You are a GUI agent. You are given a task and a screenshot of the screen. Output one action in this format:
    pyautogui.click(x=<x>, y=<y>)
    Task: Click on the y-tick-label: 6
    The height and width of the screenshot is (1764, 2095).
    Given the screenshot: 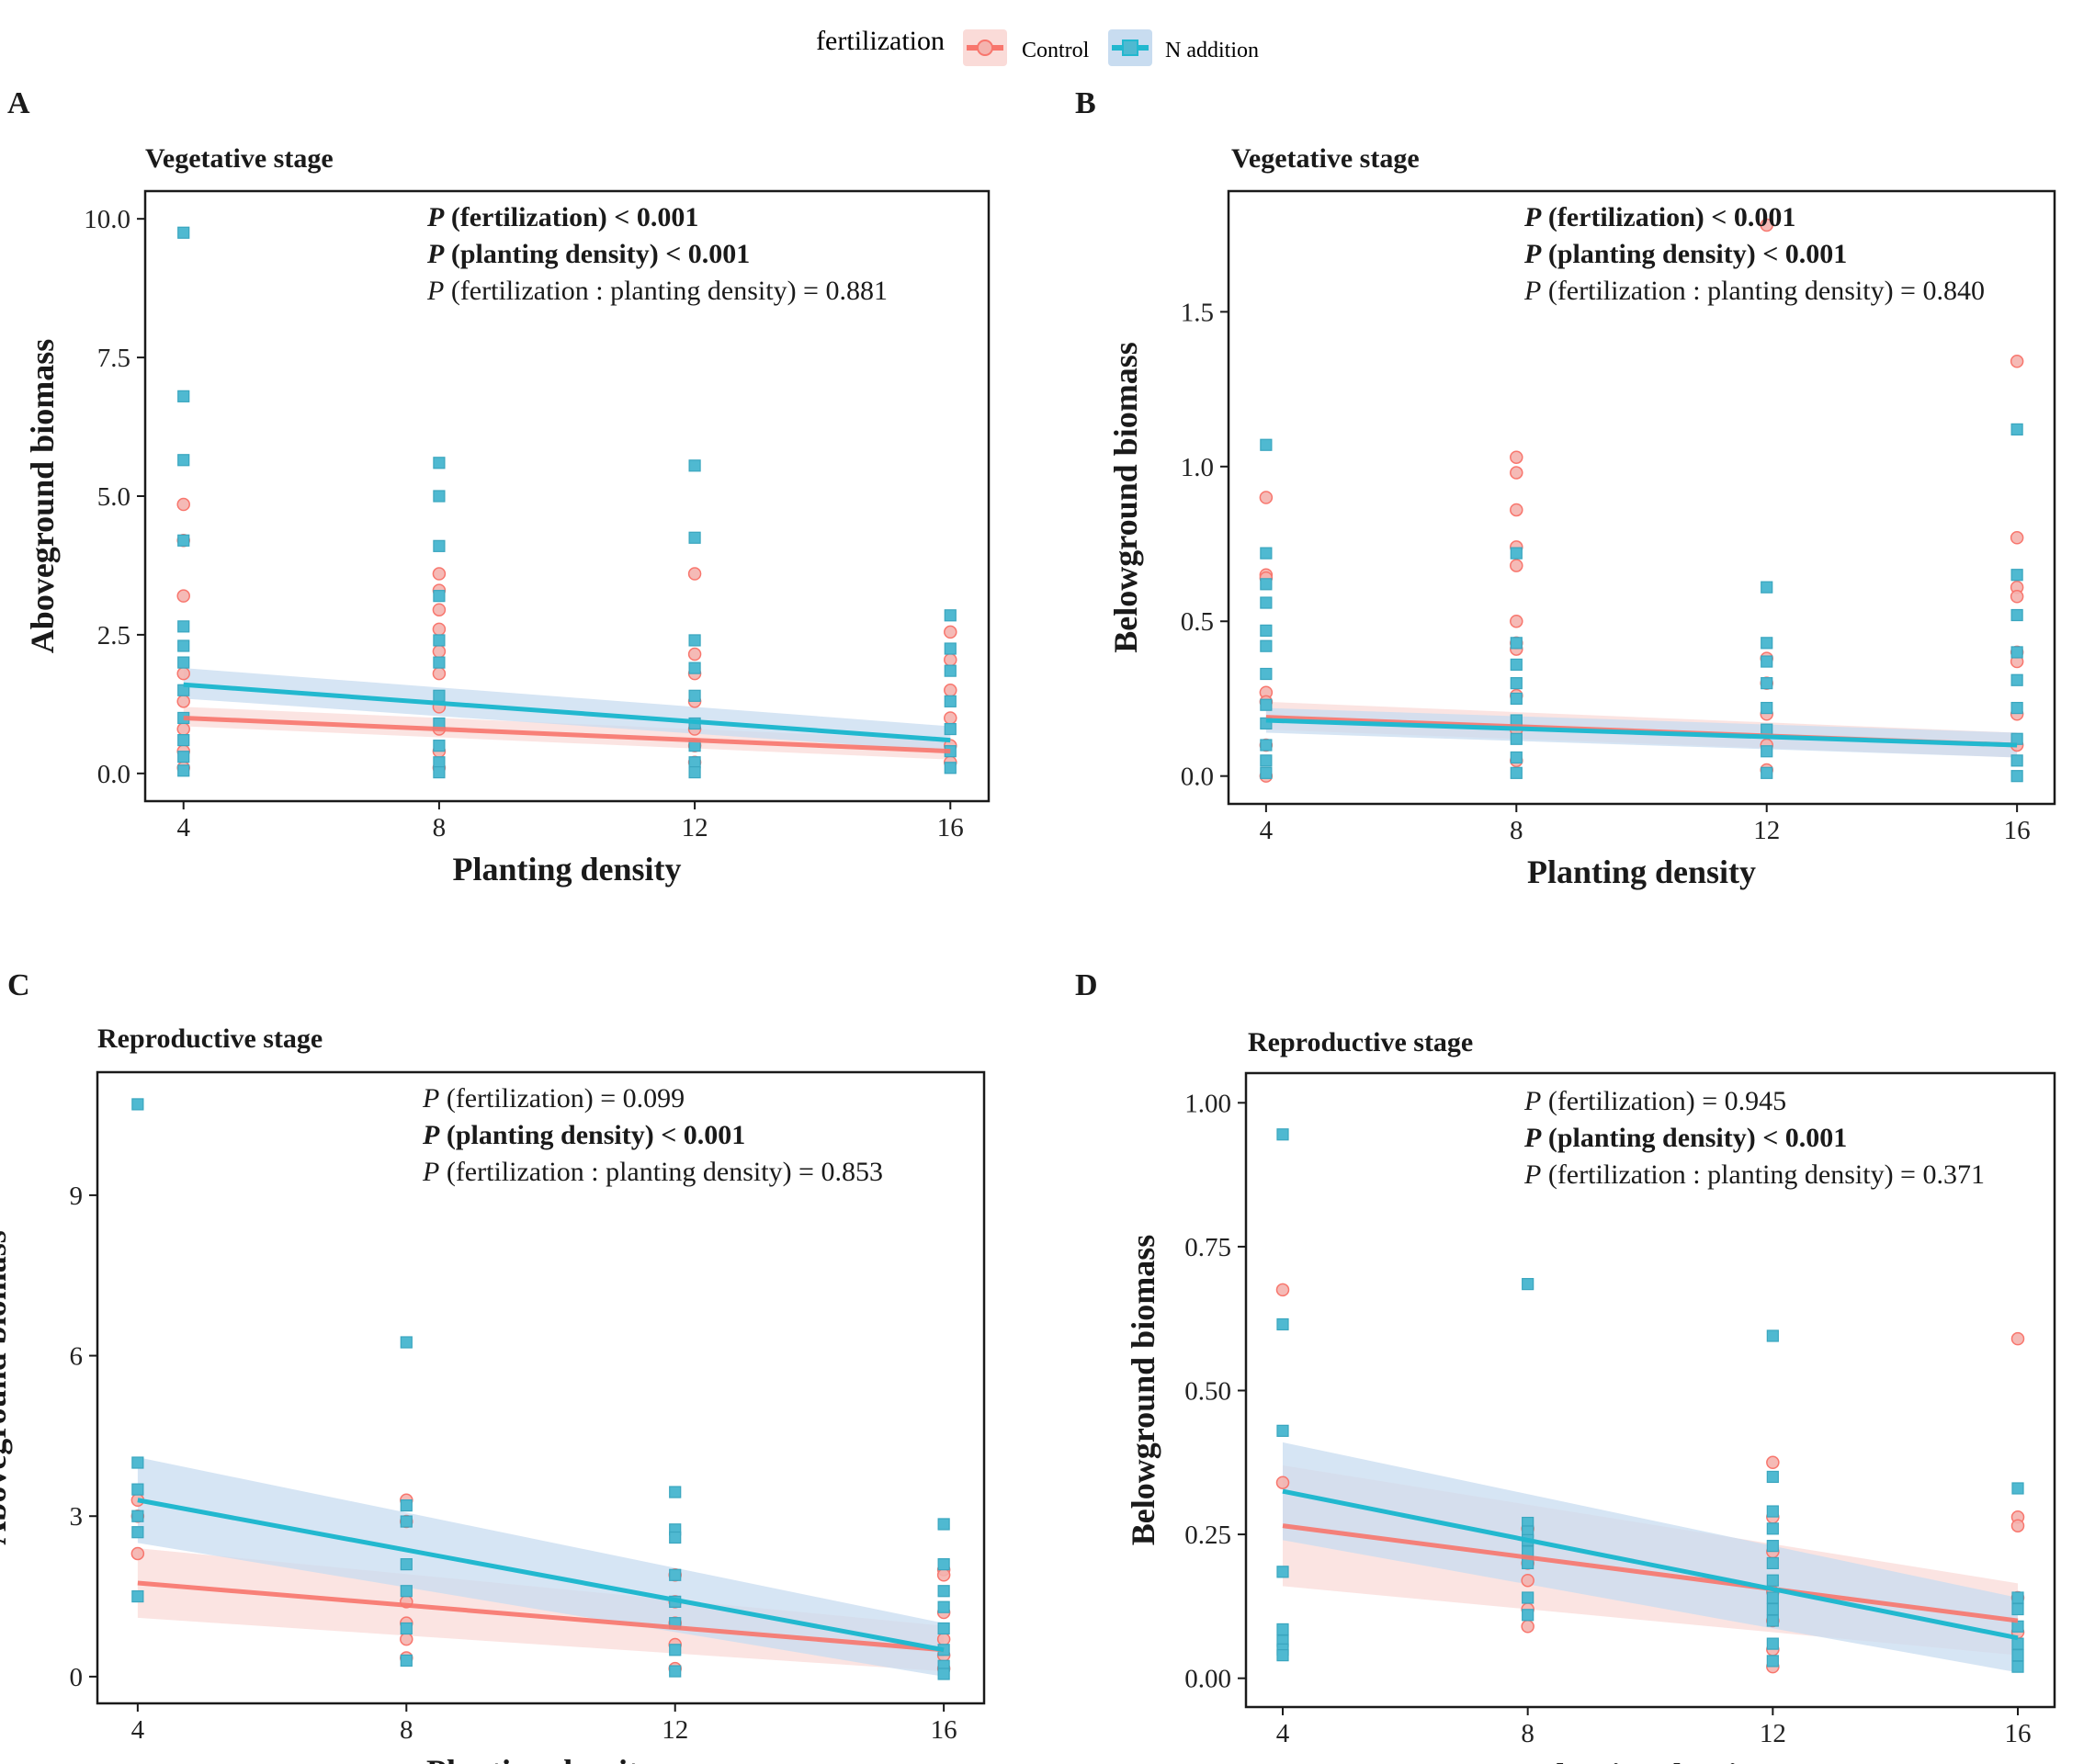 What is the action you would take?
    pyautogui.click(x=77, y=1357)
    